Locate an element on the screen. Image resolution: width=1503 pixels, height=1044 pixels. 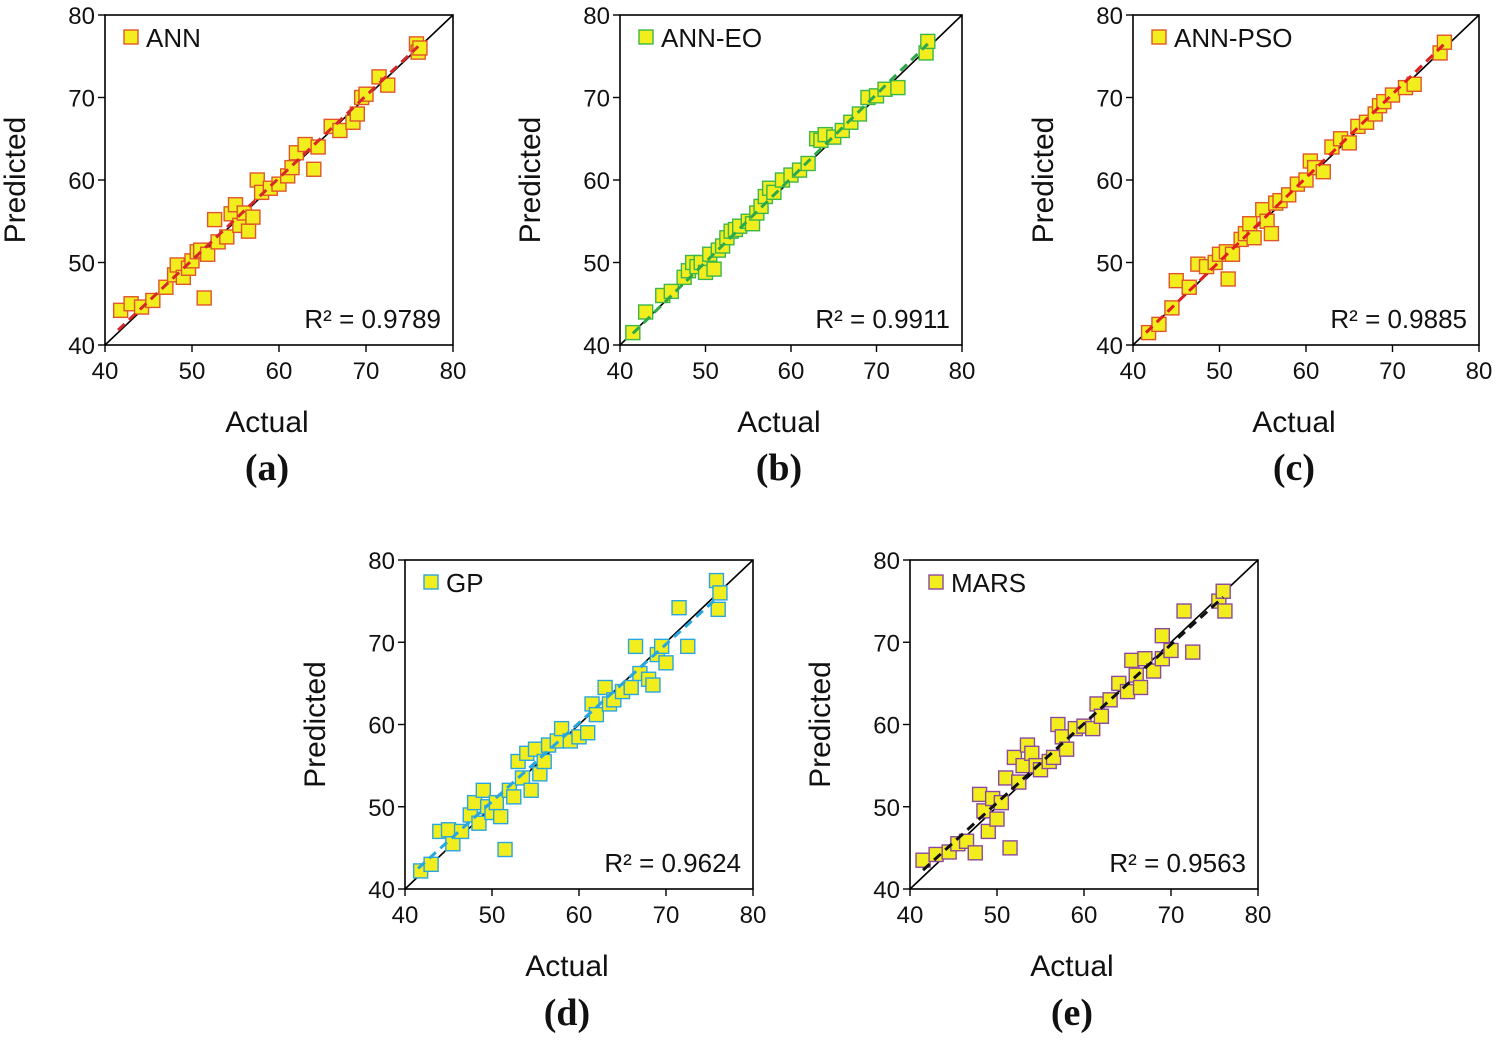
r-squared-label: R² = 0.9911 is located at coordinates (882, 319).